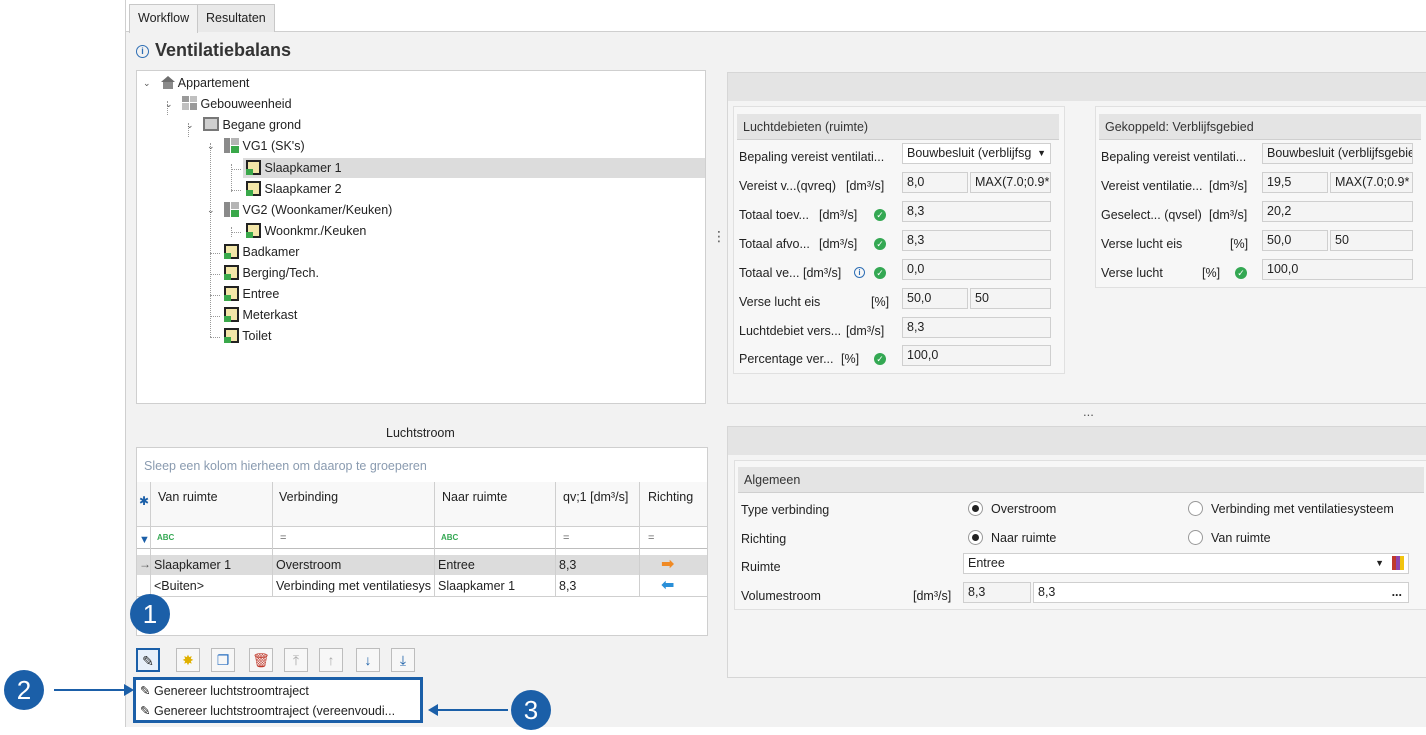  What do you see at coordinates (1024, 538) in the screenshot?
I see `radio-label: Naar ruimte` at bounding box center [1024, 538].